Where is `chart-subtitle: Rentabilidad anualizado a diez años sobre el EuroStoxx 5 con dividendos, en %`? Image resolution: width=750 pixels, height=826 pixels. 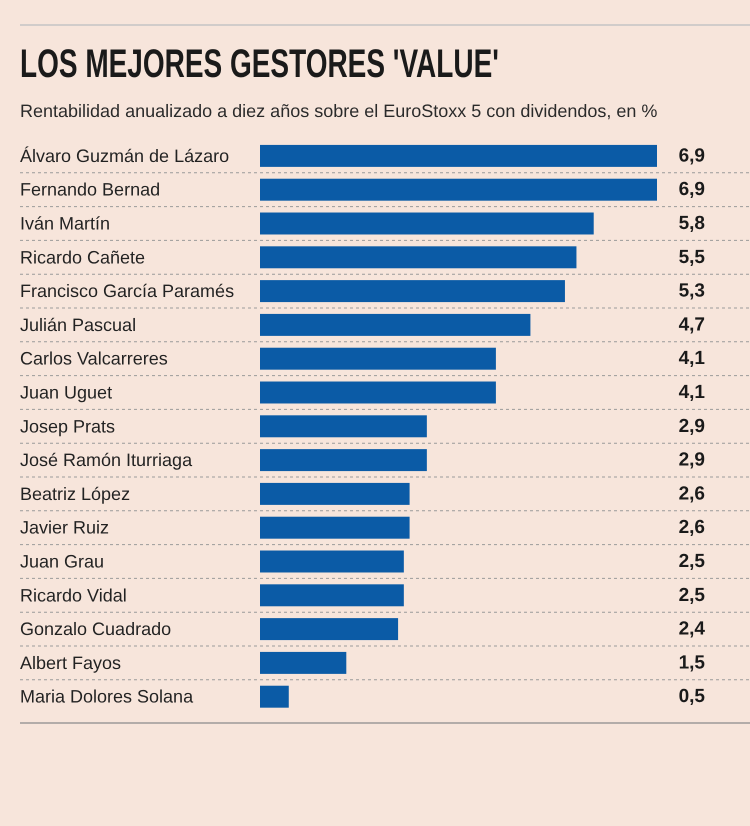
chart-subtitle: Rentabilidad anualizado a diez años sobre el EuroStoxx 5 con dividendos, en % is located at coordinates (339, 111).